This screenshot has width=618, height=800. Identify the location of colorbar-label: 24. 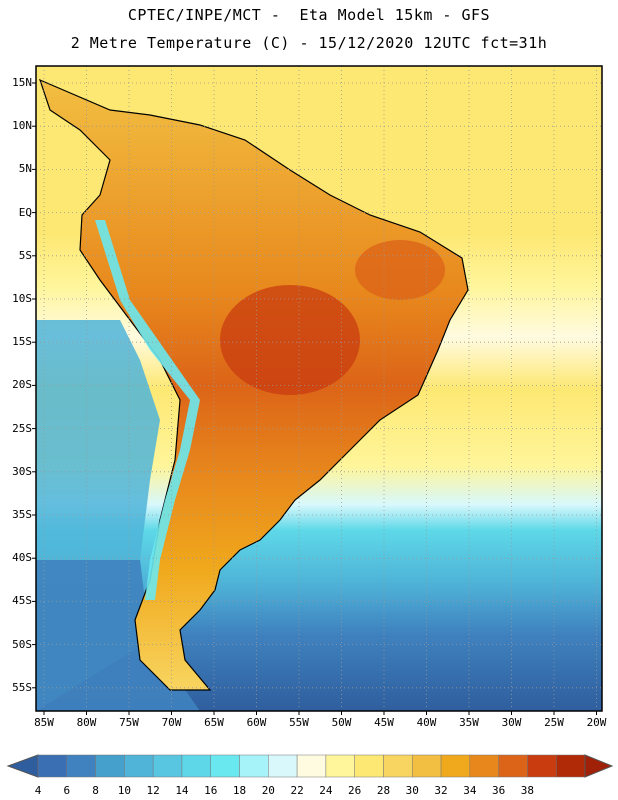
(326, 790).